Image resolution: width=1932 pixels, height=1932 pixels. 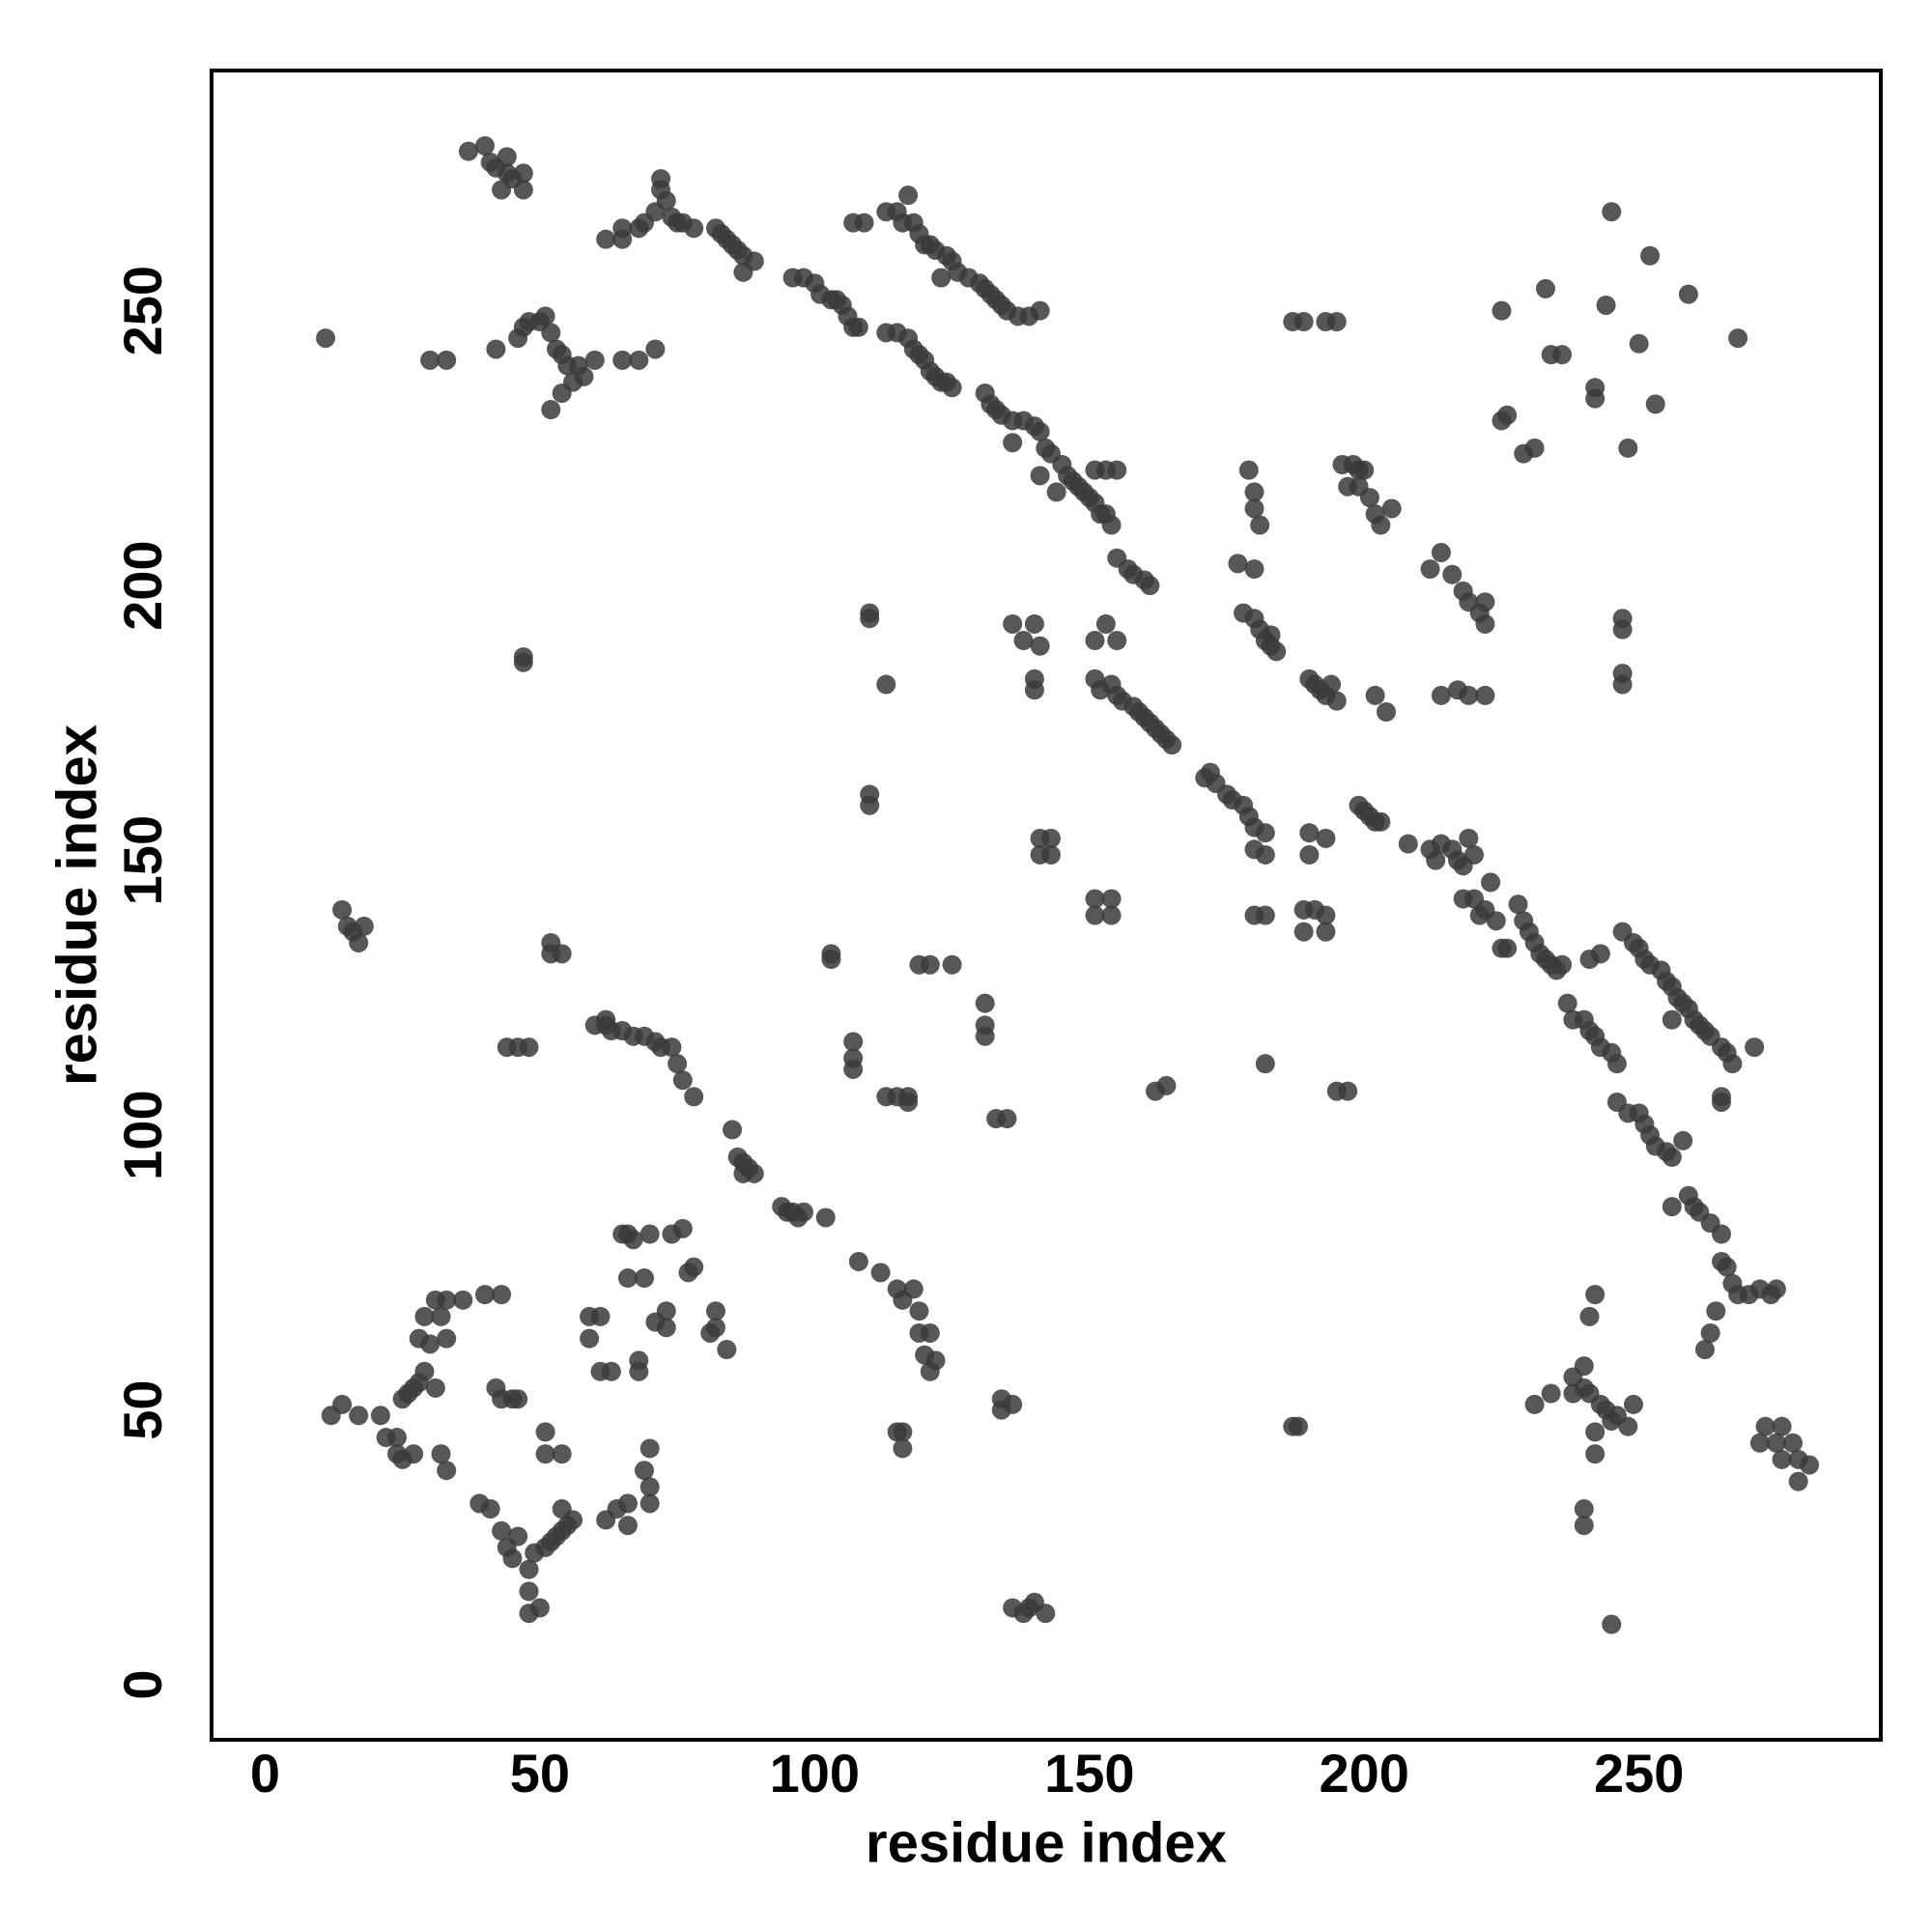 I want to click on y-tick-label: 250, so click(x=142, y=310).